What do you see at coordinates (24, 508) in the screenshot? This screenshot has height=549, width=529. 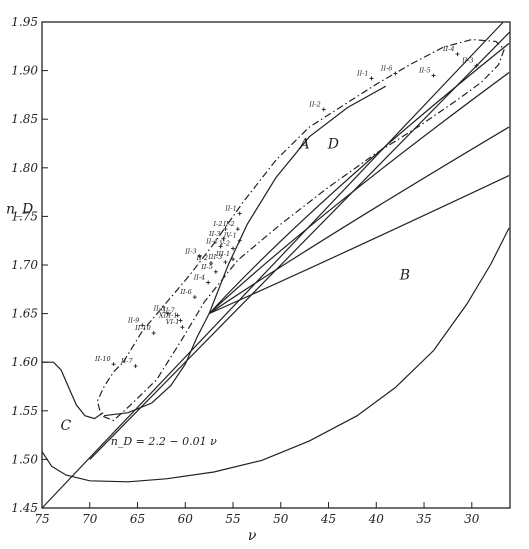 I see `y-tick-label: 1.45` at bounding box center [24, 508].